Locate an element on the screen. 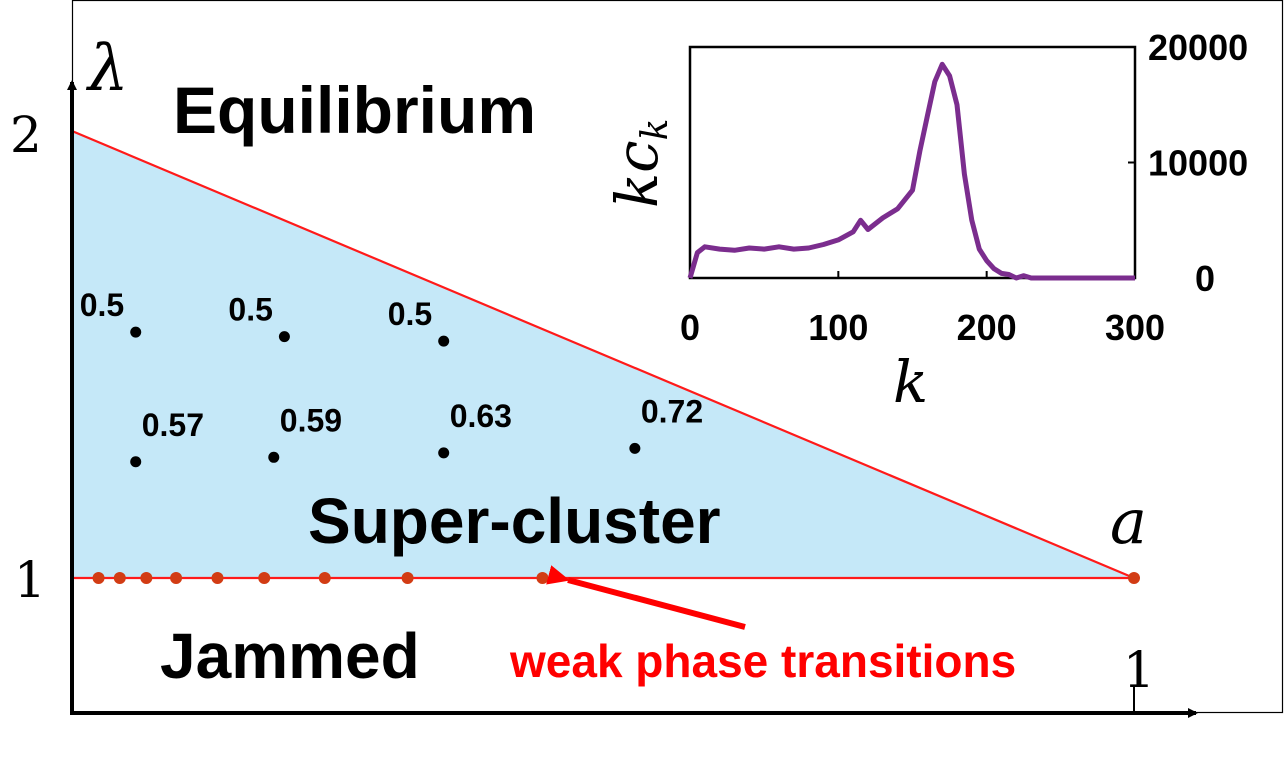 Image resolution: width=1287 pixels, height=759 pixels. y-tick-2: 2 is located at coordinates (26, 135).